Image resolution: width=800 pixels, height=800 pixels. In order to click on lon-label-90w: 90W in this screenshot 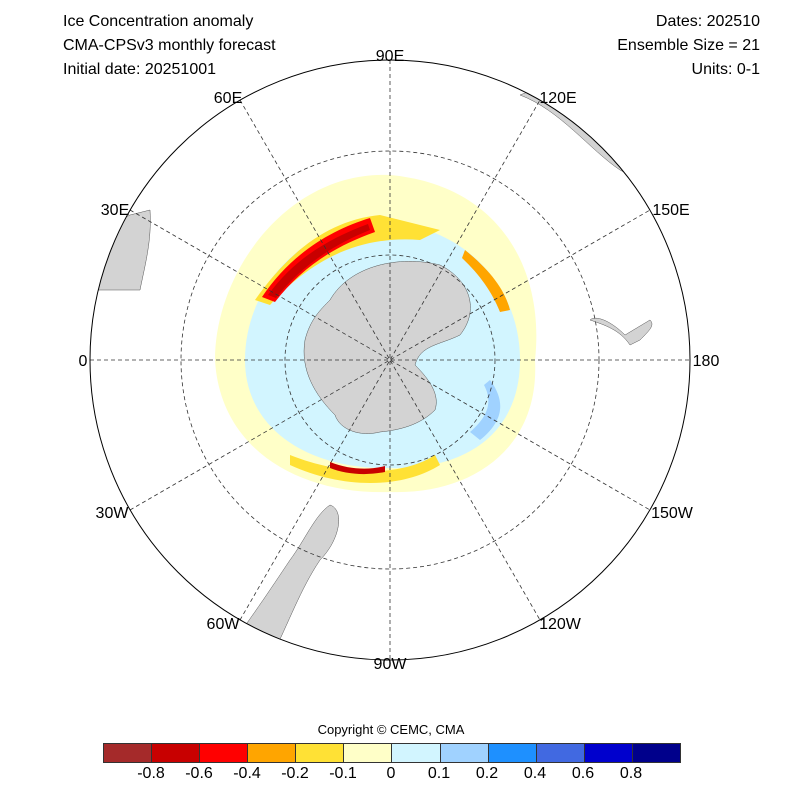, I will do `click(390, 664)`.